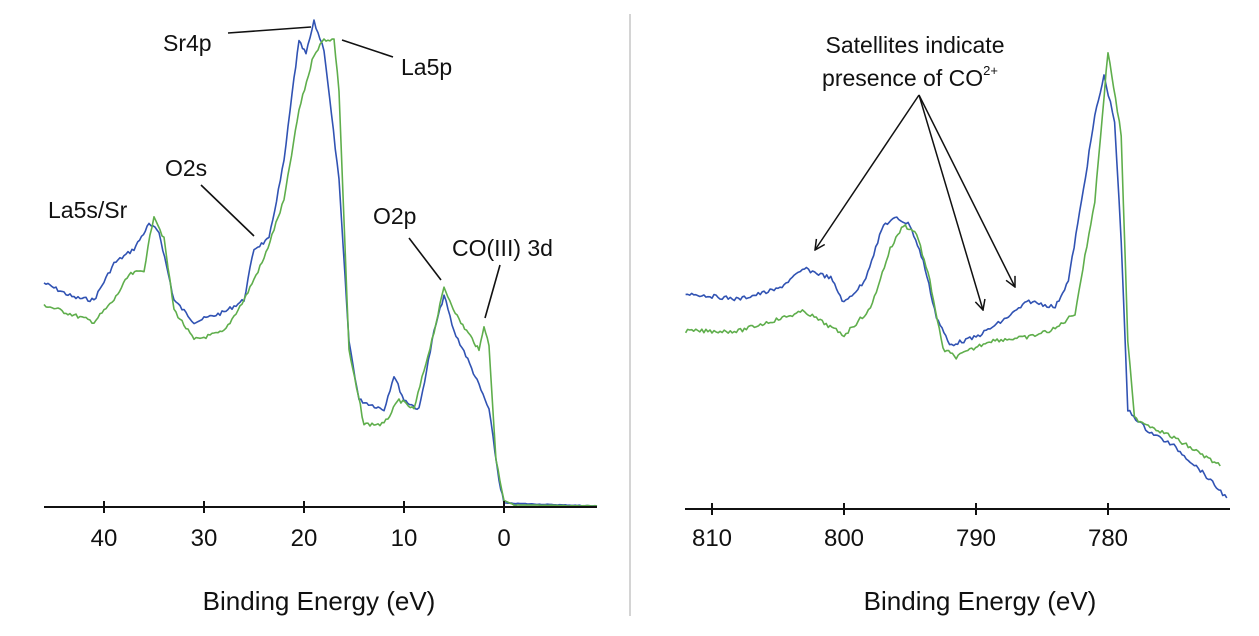 Image resolution: width=1259 pixels, height=636 pixels. I want to click on annotation-satellites-line2: presence of CO2+, so click(910, 77).